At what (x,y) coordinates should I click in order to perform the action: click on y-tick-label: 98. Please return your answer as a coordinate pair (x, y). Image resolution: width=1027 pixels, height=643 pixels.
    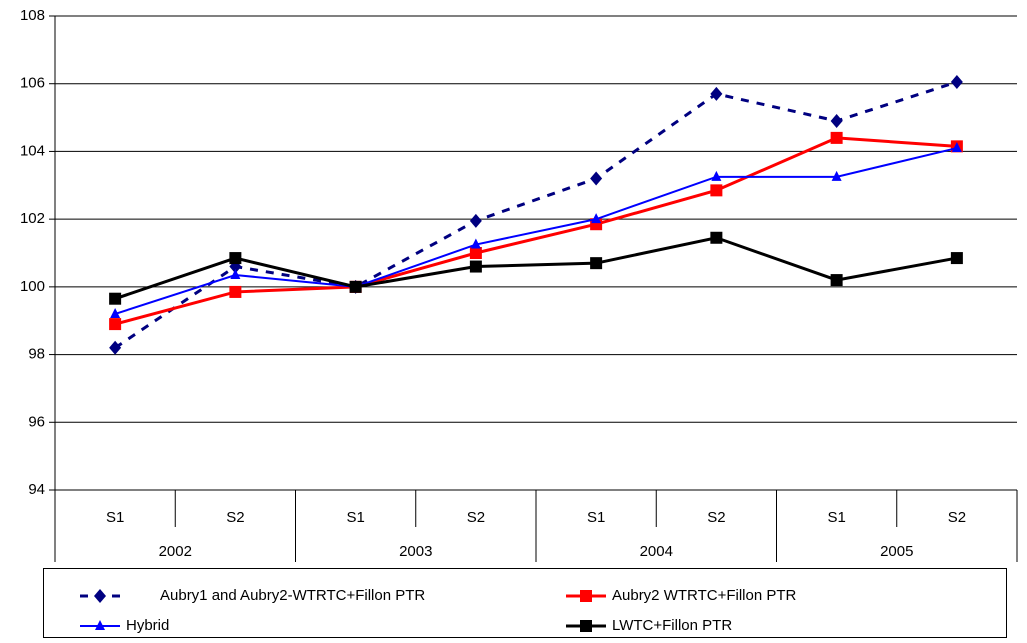
    Looking at the image, I should click on (36, 354).